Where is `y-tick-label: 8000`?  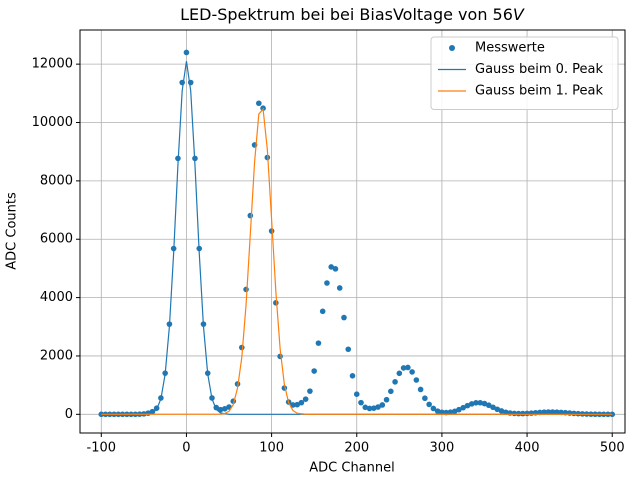 y-tick-label: 8000 is located at coordinates (56, 180).